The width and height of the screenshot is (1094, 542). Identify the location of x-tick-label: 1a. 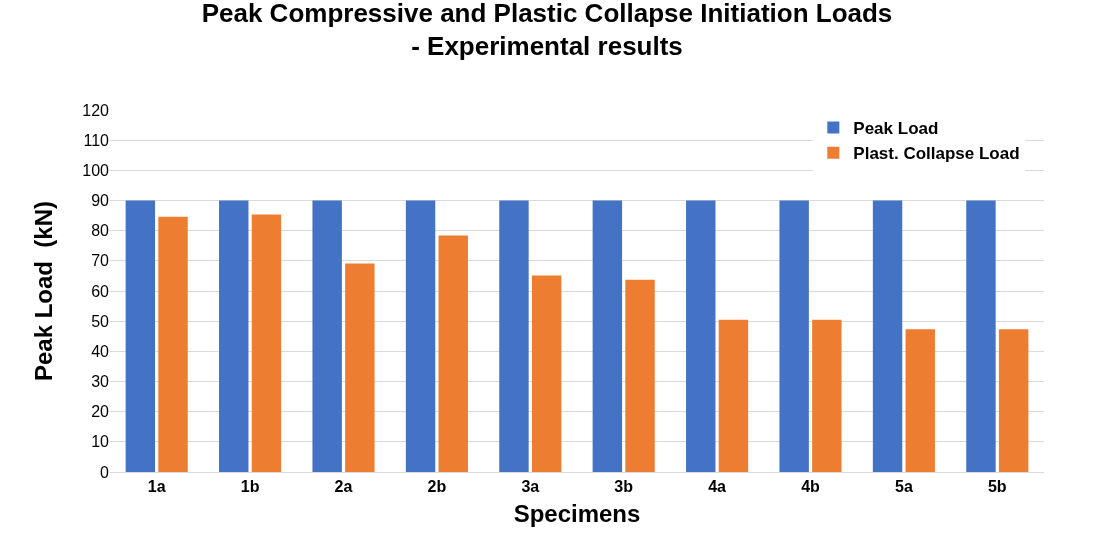
(156, 487).